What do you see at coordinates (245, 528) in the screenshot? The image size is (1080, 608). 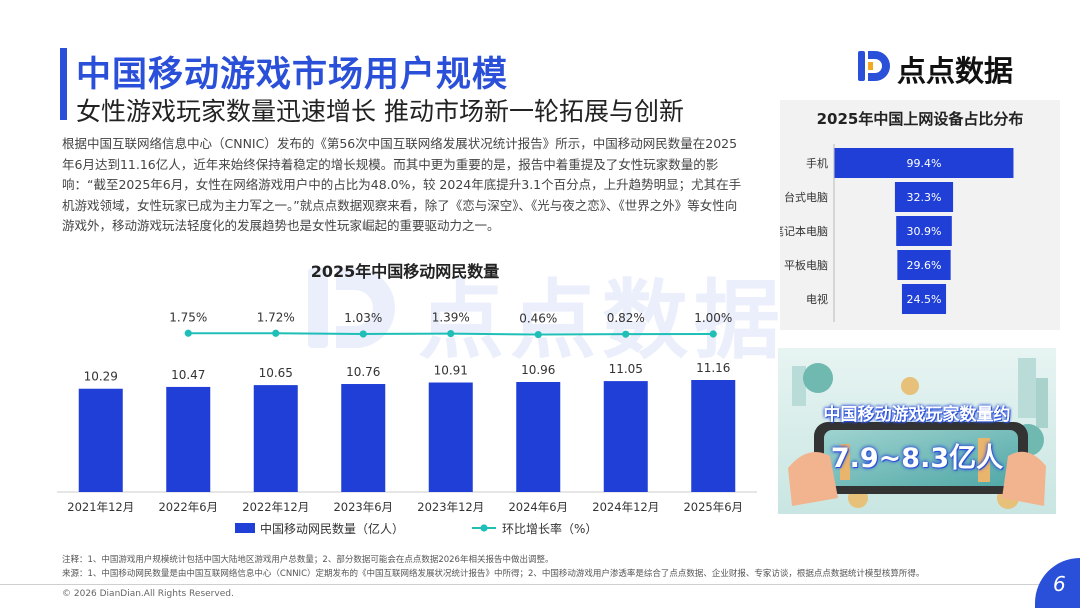 I see `legend-bar-swatch` at bounding box center [245, 528].